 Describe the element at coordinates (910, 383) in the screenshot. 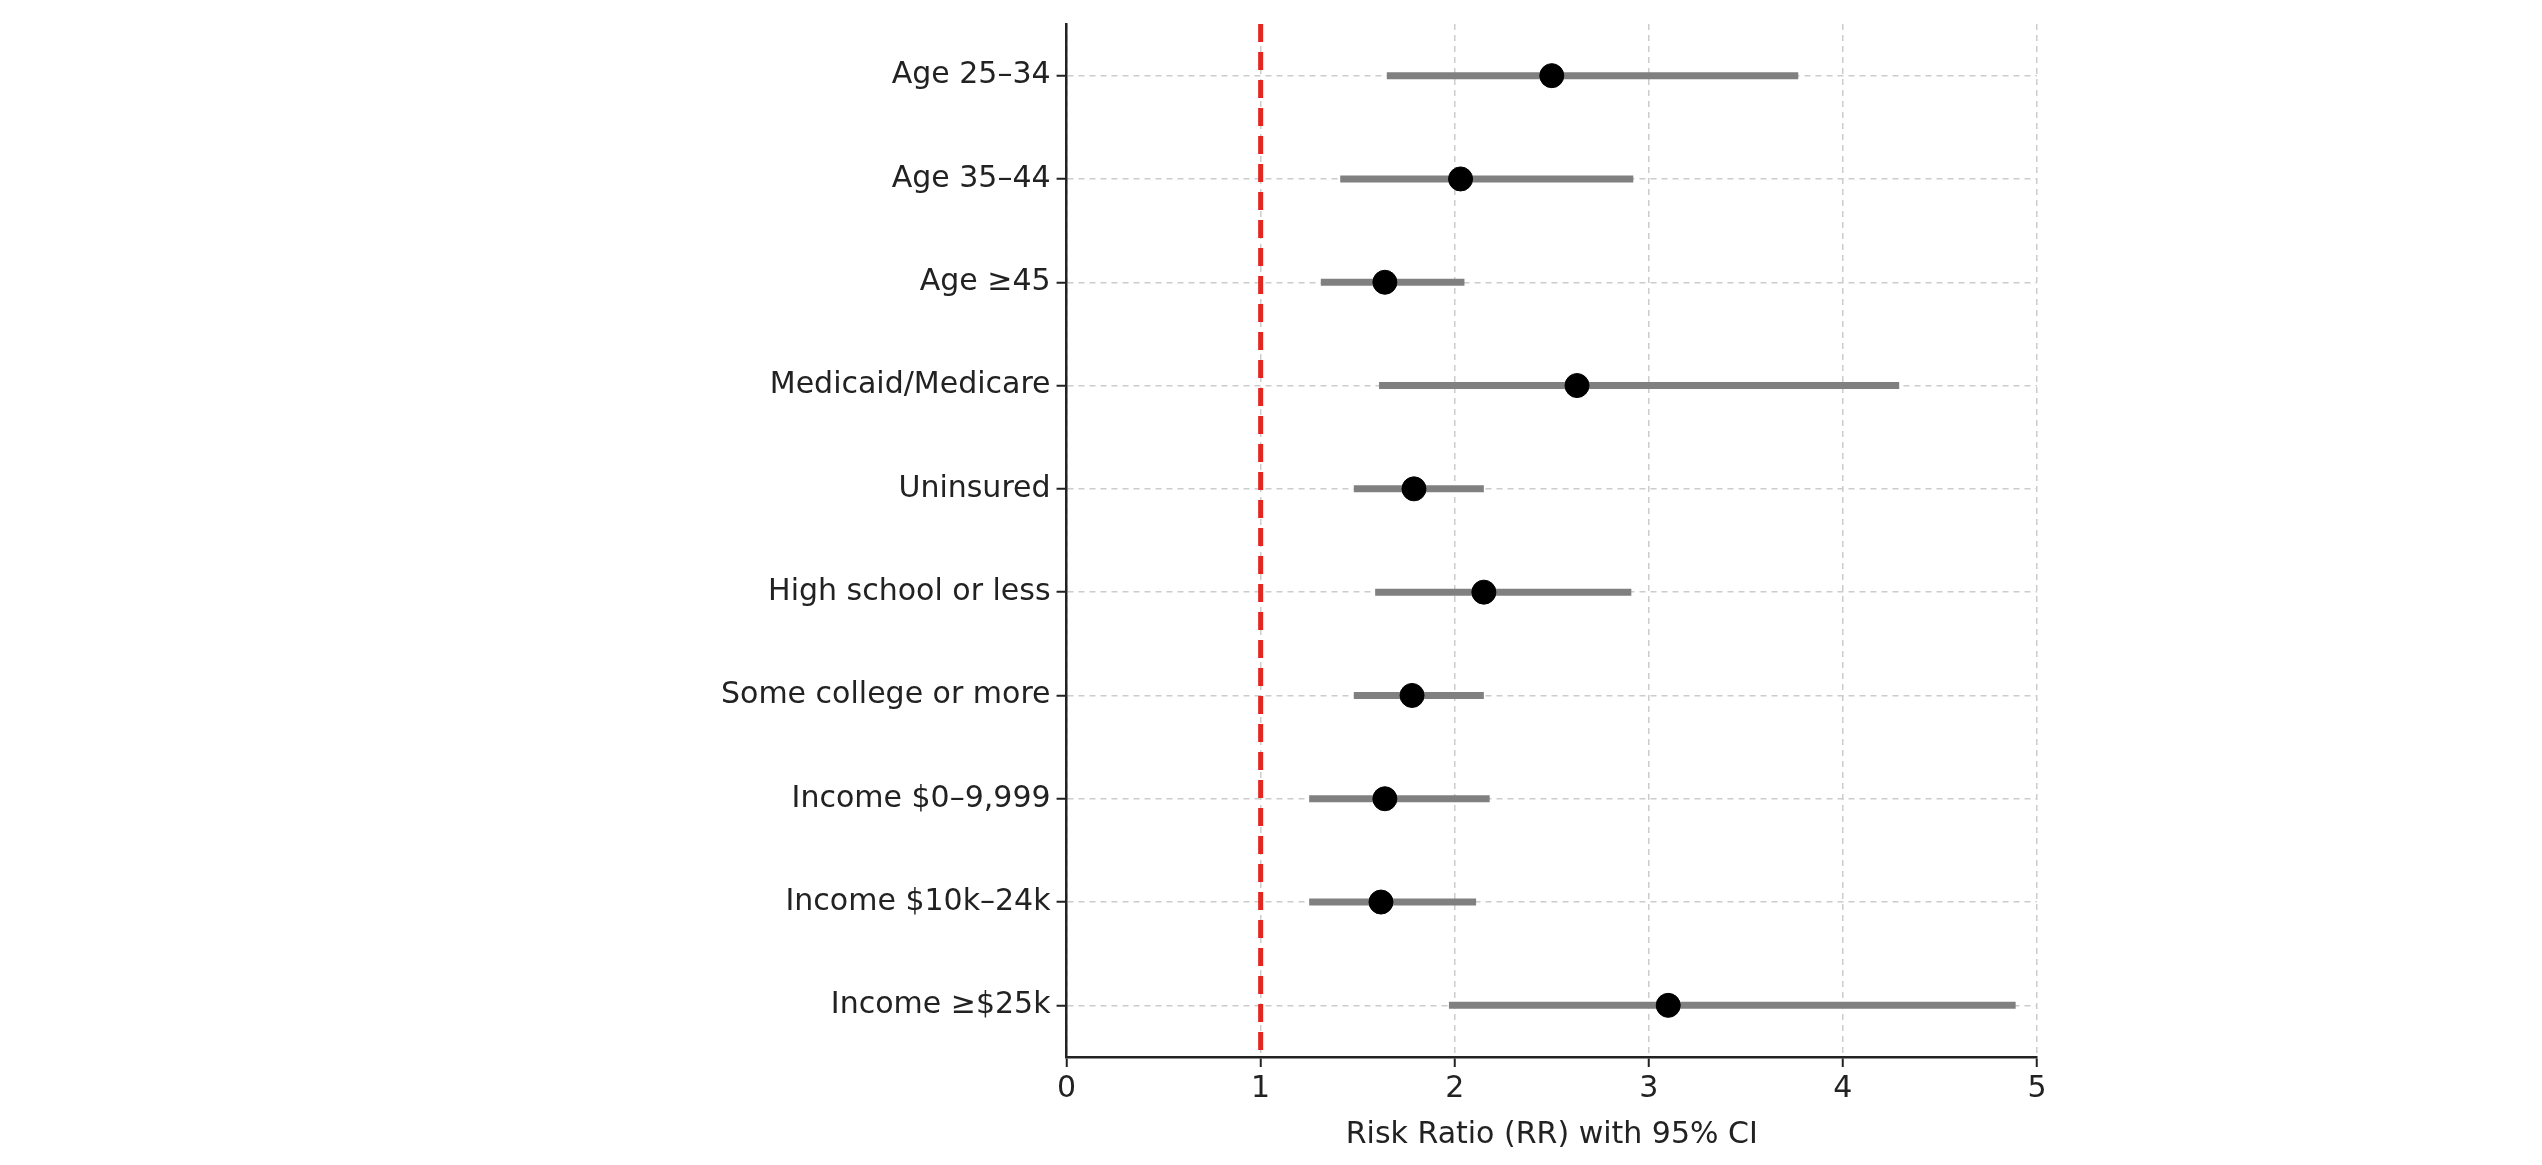

I see `y-tick-label: Medicaid/Medicare` at that location.